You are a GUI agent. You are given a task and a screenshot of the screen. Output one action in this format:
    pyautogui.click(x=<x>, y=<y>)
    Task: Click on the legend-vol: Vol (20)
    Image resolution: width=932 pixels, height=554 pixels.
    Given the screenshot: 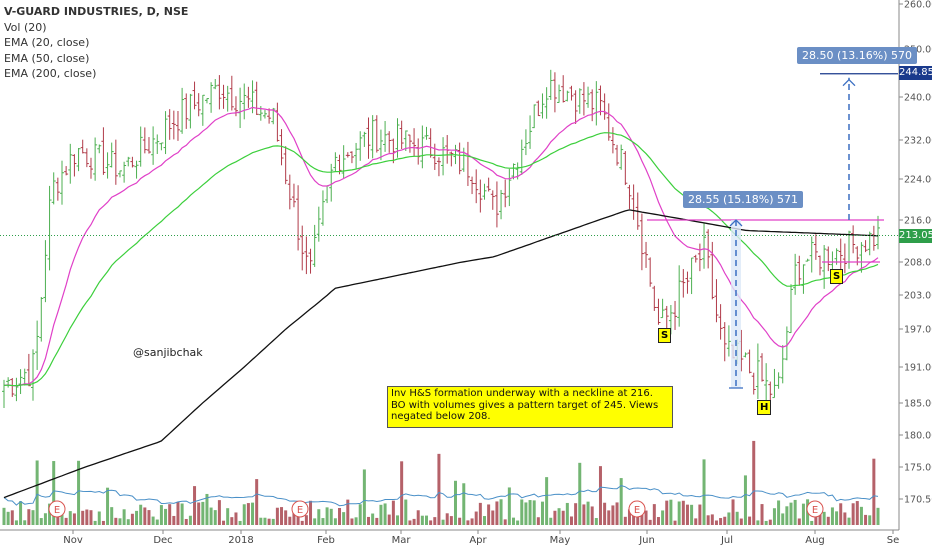 What is the action you would take?
    pyautogui.click(x=25, y=27)
    